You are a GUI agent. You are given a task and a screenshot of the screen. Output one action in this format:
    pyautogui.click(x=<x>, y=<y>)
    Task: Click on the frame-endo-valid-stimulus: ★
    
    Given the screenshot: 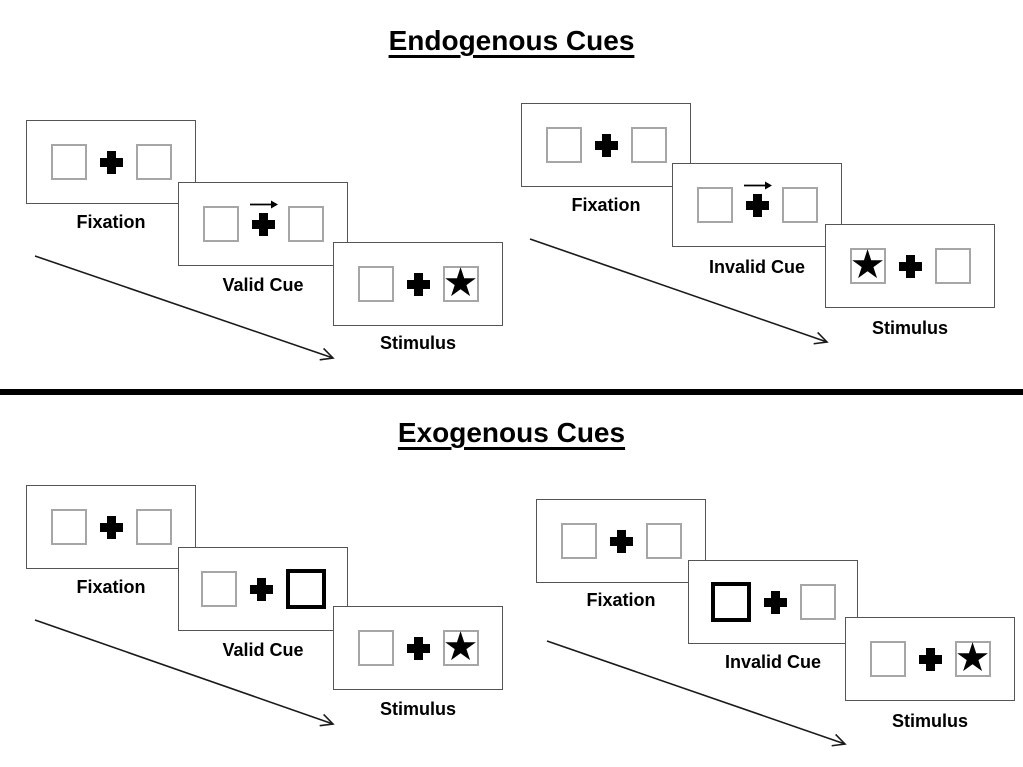 What is the action you would take?
    pyautogui.click(x=418, y=284)
    